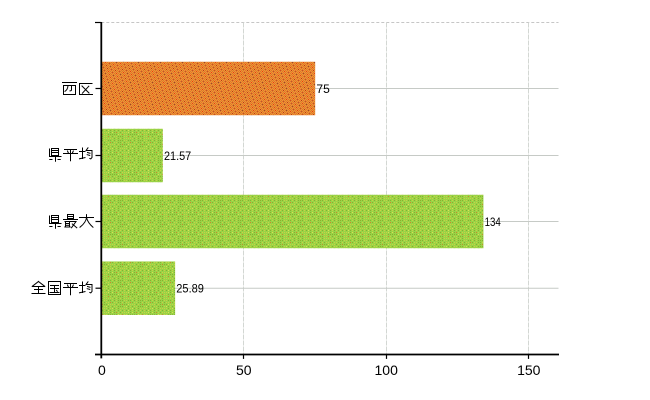 The image size is (650, 400). I want to click on svg-text: 75, so click(323, 89).